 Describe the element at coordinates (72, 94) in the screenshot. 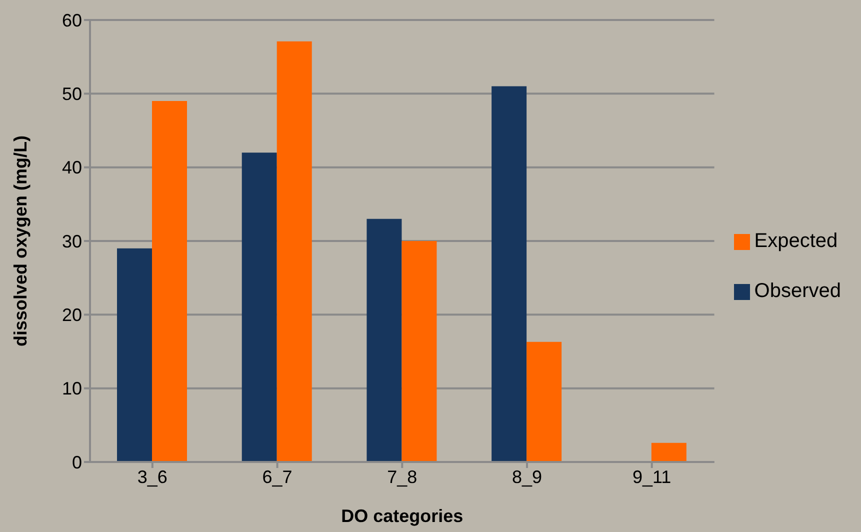

I see `y-tick-label: 50` at that location.